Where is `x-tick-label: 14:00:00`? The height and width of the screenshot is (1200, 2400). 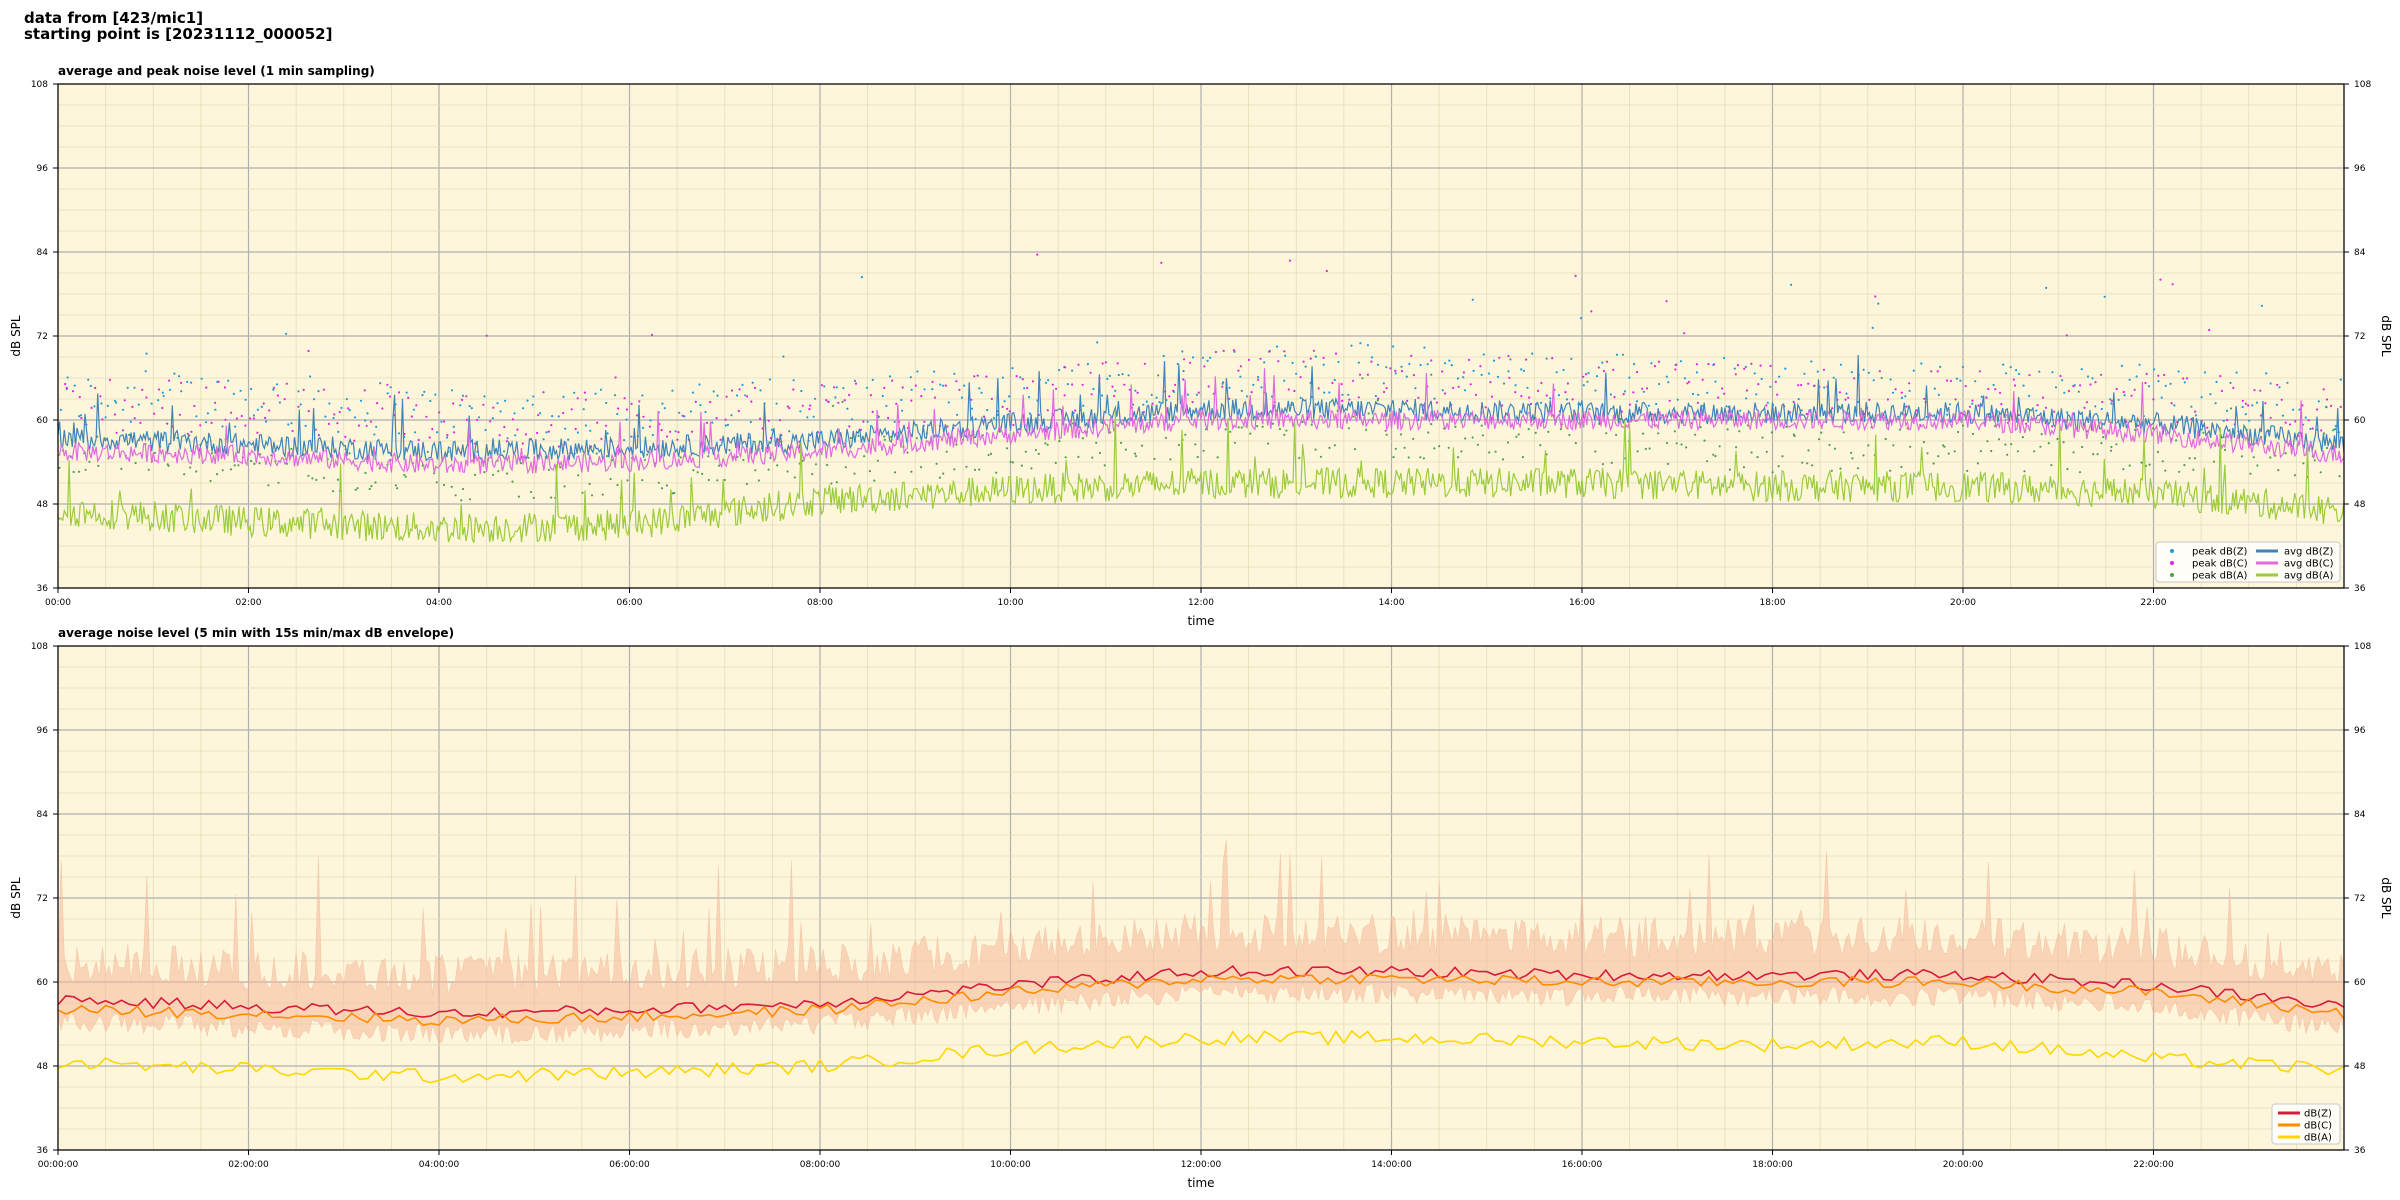
x-tick-label: 14:00:00 is located at coordinates (1391, 1165).